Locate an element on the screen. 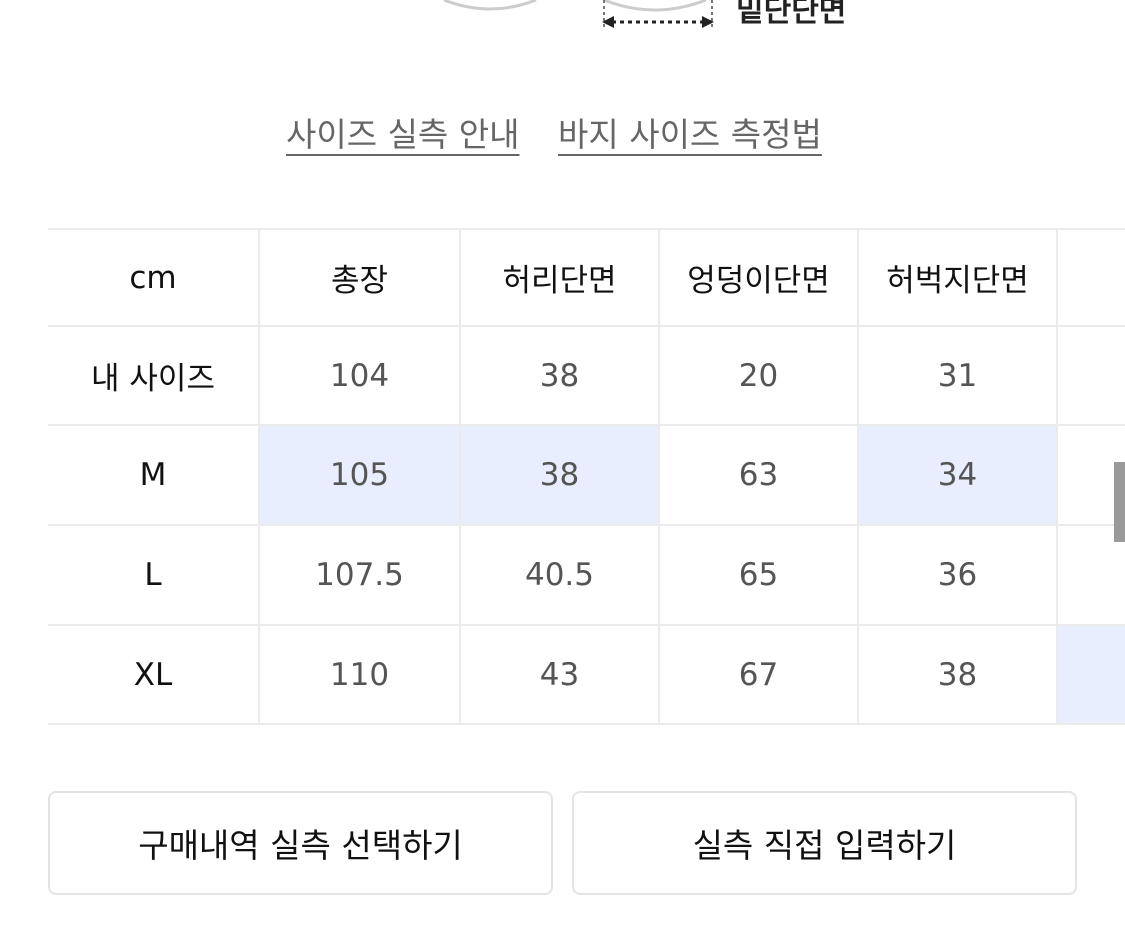 The width and height of the screenshot is (1125, 952). row-label: L is located at coordinates (154, 576).